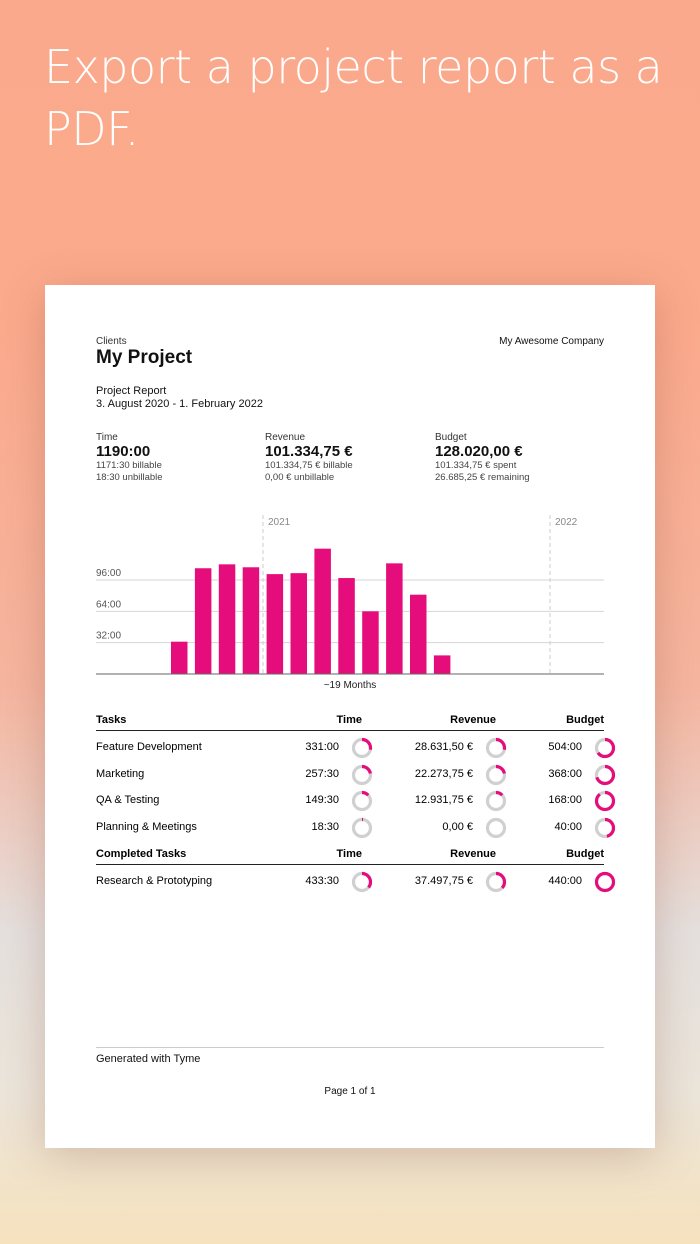  What do you see at coordinates (325, 827) in the screenshot?
I see `task-time: 18:30` at bounding box center [325, 827].